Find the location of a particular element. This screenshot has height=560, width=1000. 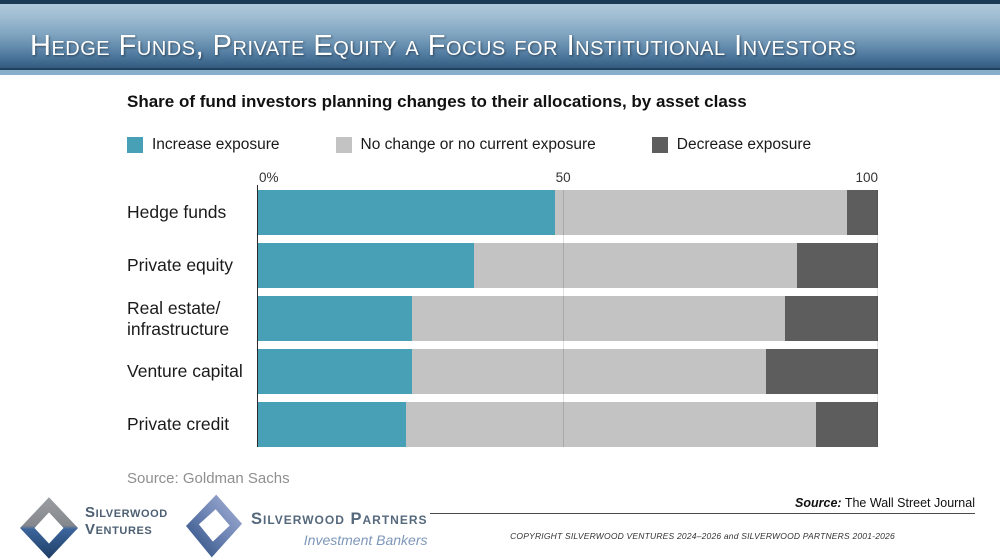

x-tick-50: 50 is located at coordinates (563, 177).